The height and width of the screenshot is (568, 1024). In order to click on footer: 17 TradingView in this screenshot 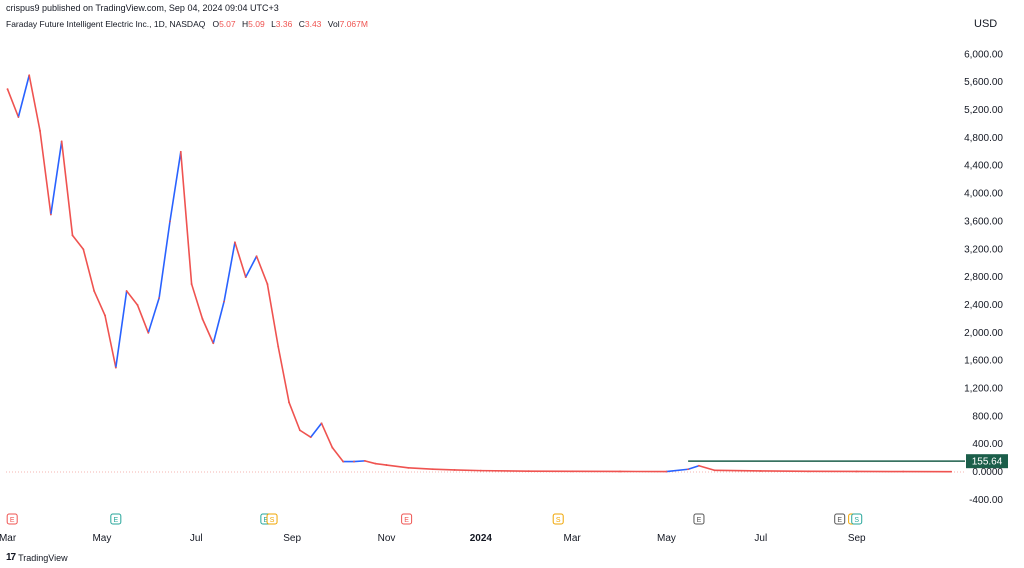, I will do `click(37, 557)`.